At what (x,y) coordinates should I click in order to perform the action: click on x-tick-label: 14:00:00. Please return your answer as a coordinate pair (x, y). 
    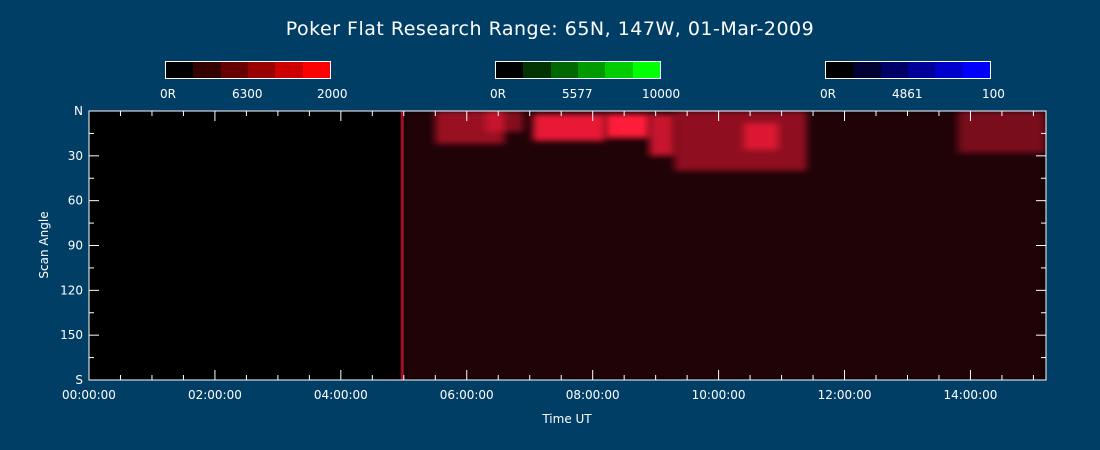
    Looking at the image, I should click on (970, 395).